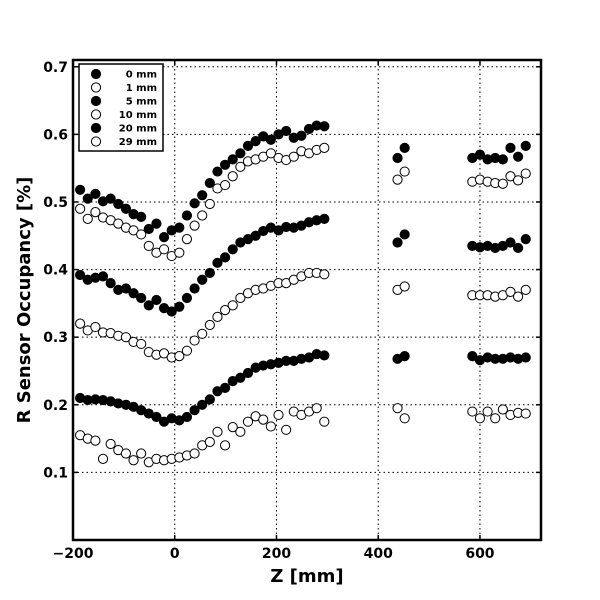  What do you see at coordinates (141, 75) in the screenshot?
I see `legend-label: 0 mm` at bounding box center [141, 75].